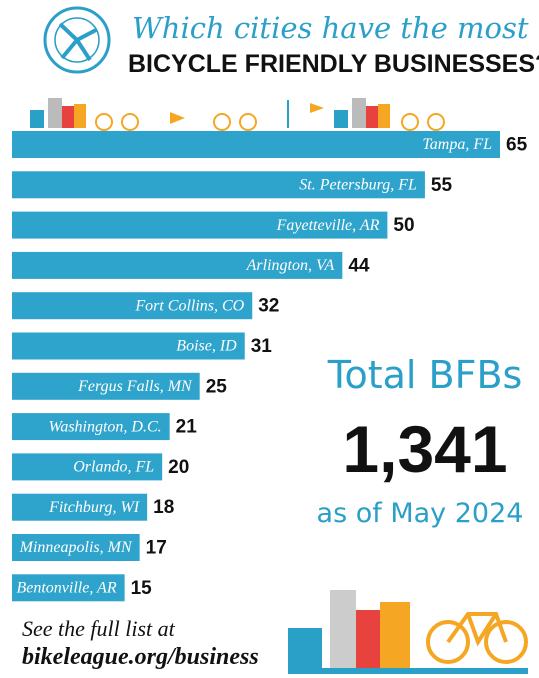 Image resolution: width=539 pixels, height=678 pixels. I want to click on bar-label: Arlington, VA, so click(290, 265).